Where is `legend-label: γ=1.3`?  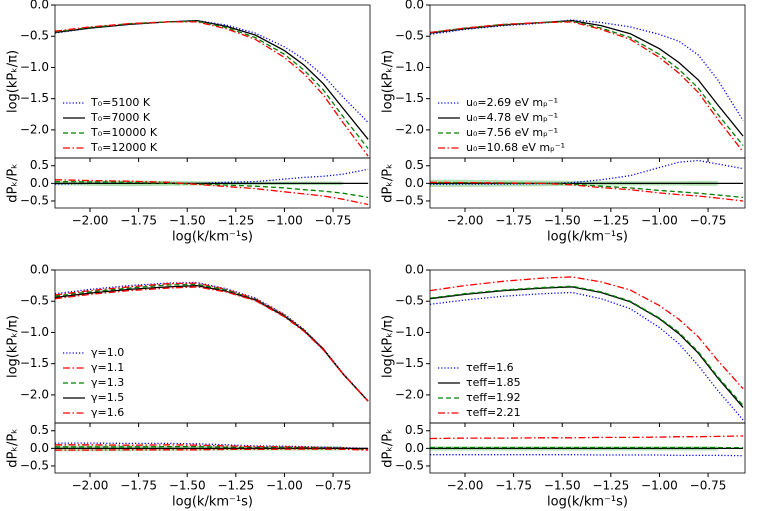
legend-label: γ=1.3 is located at coordinates (107, 382).